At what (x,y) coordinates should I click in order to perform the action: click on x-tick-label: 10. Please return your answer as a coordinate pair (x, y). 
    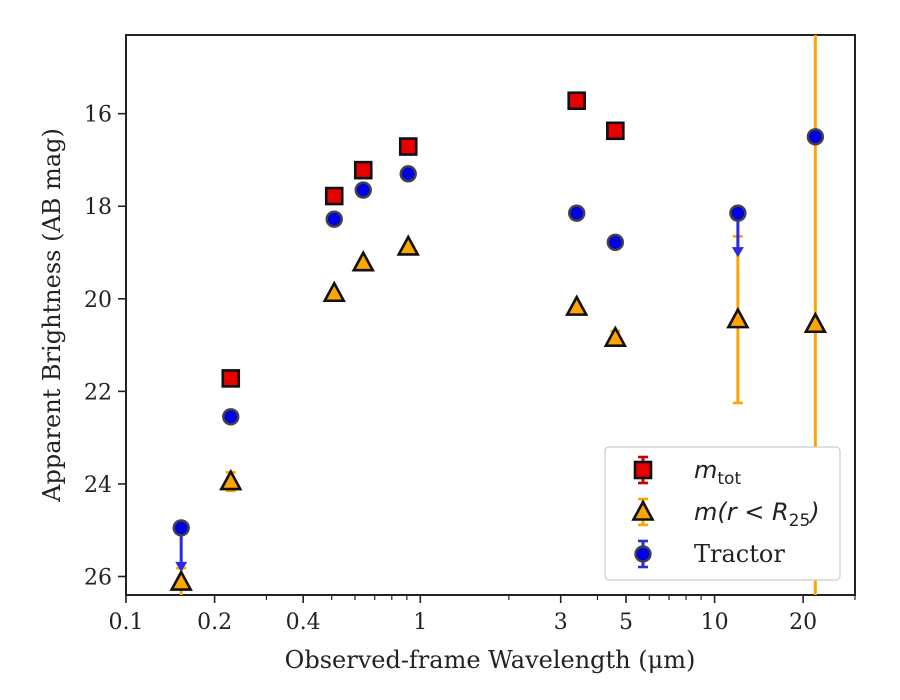
    Looking at the image, I should click on (715, 622).